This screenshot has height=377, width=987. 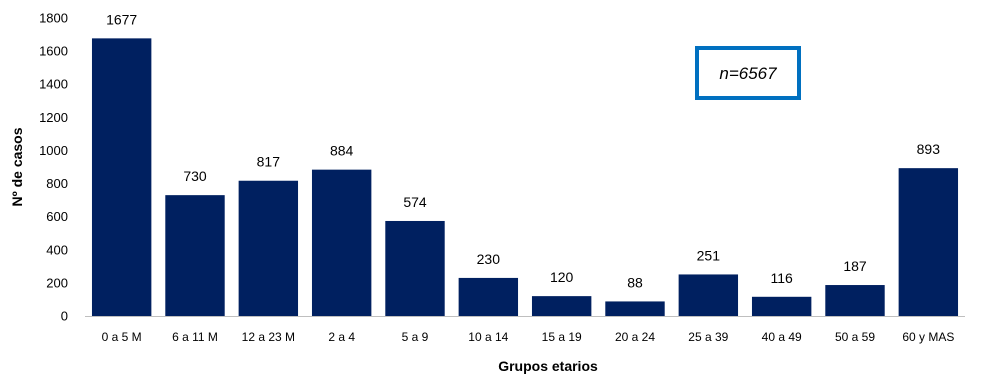 I want to click on y-tick-label: 1400, so click(x=53, y=84).